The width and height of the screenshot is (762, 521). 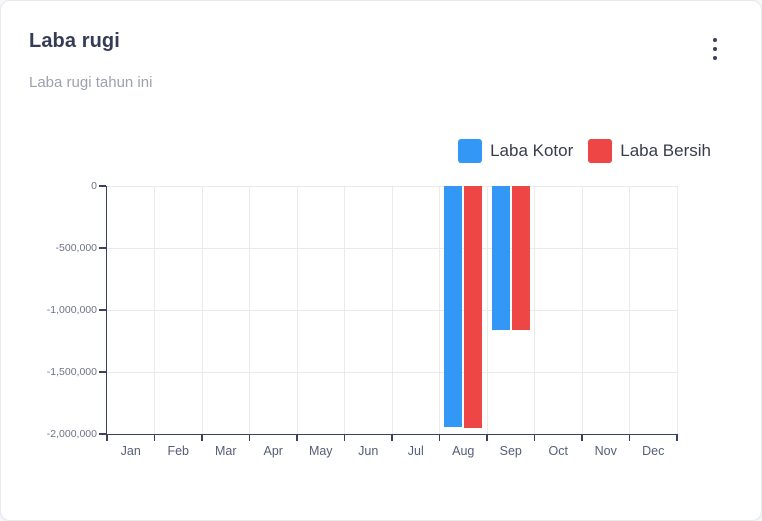 I want to click on card-subtitle: Laba rugi tahun ini, so click(x=91, y=82).